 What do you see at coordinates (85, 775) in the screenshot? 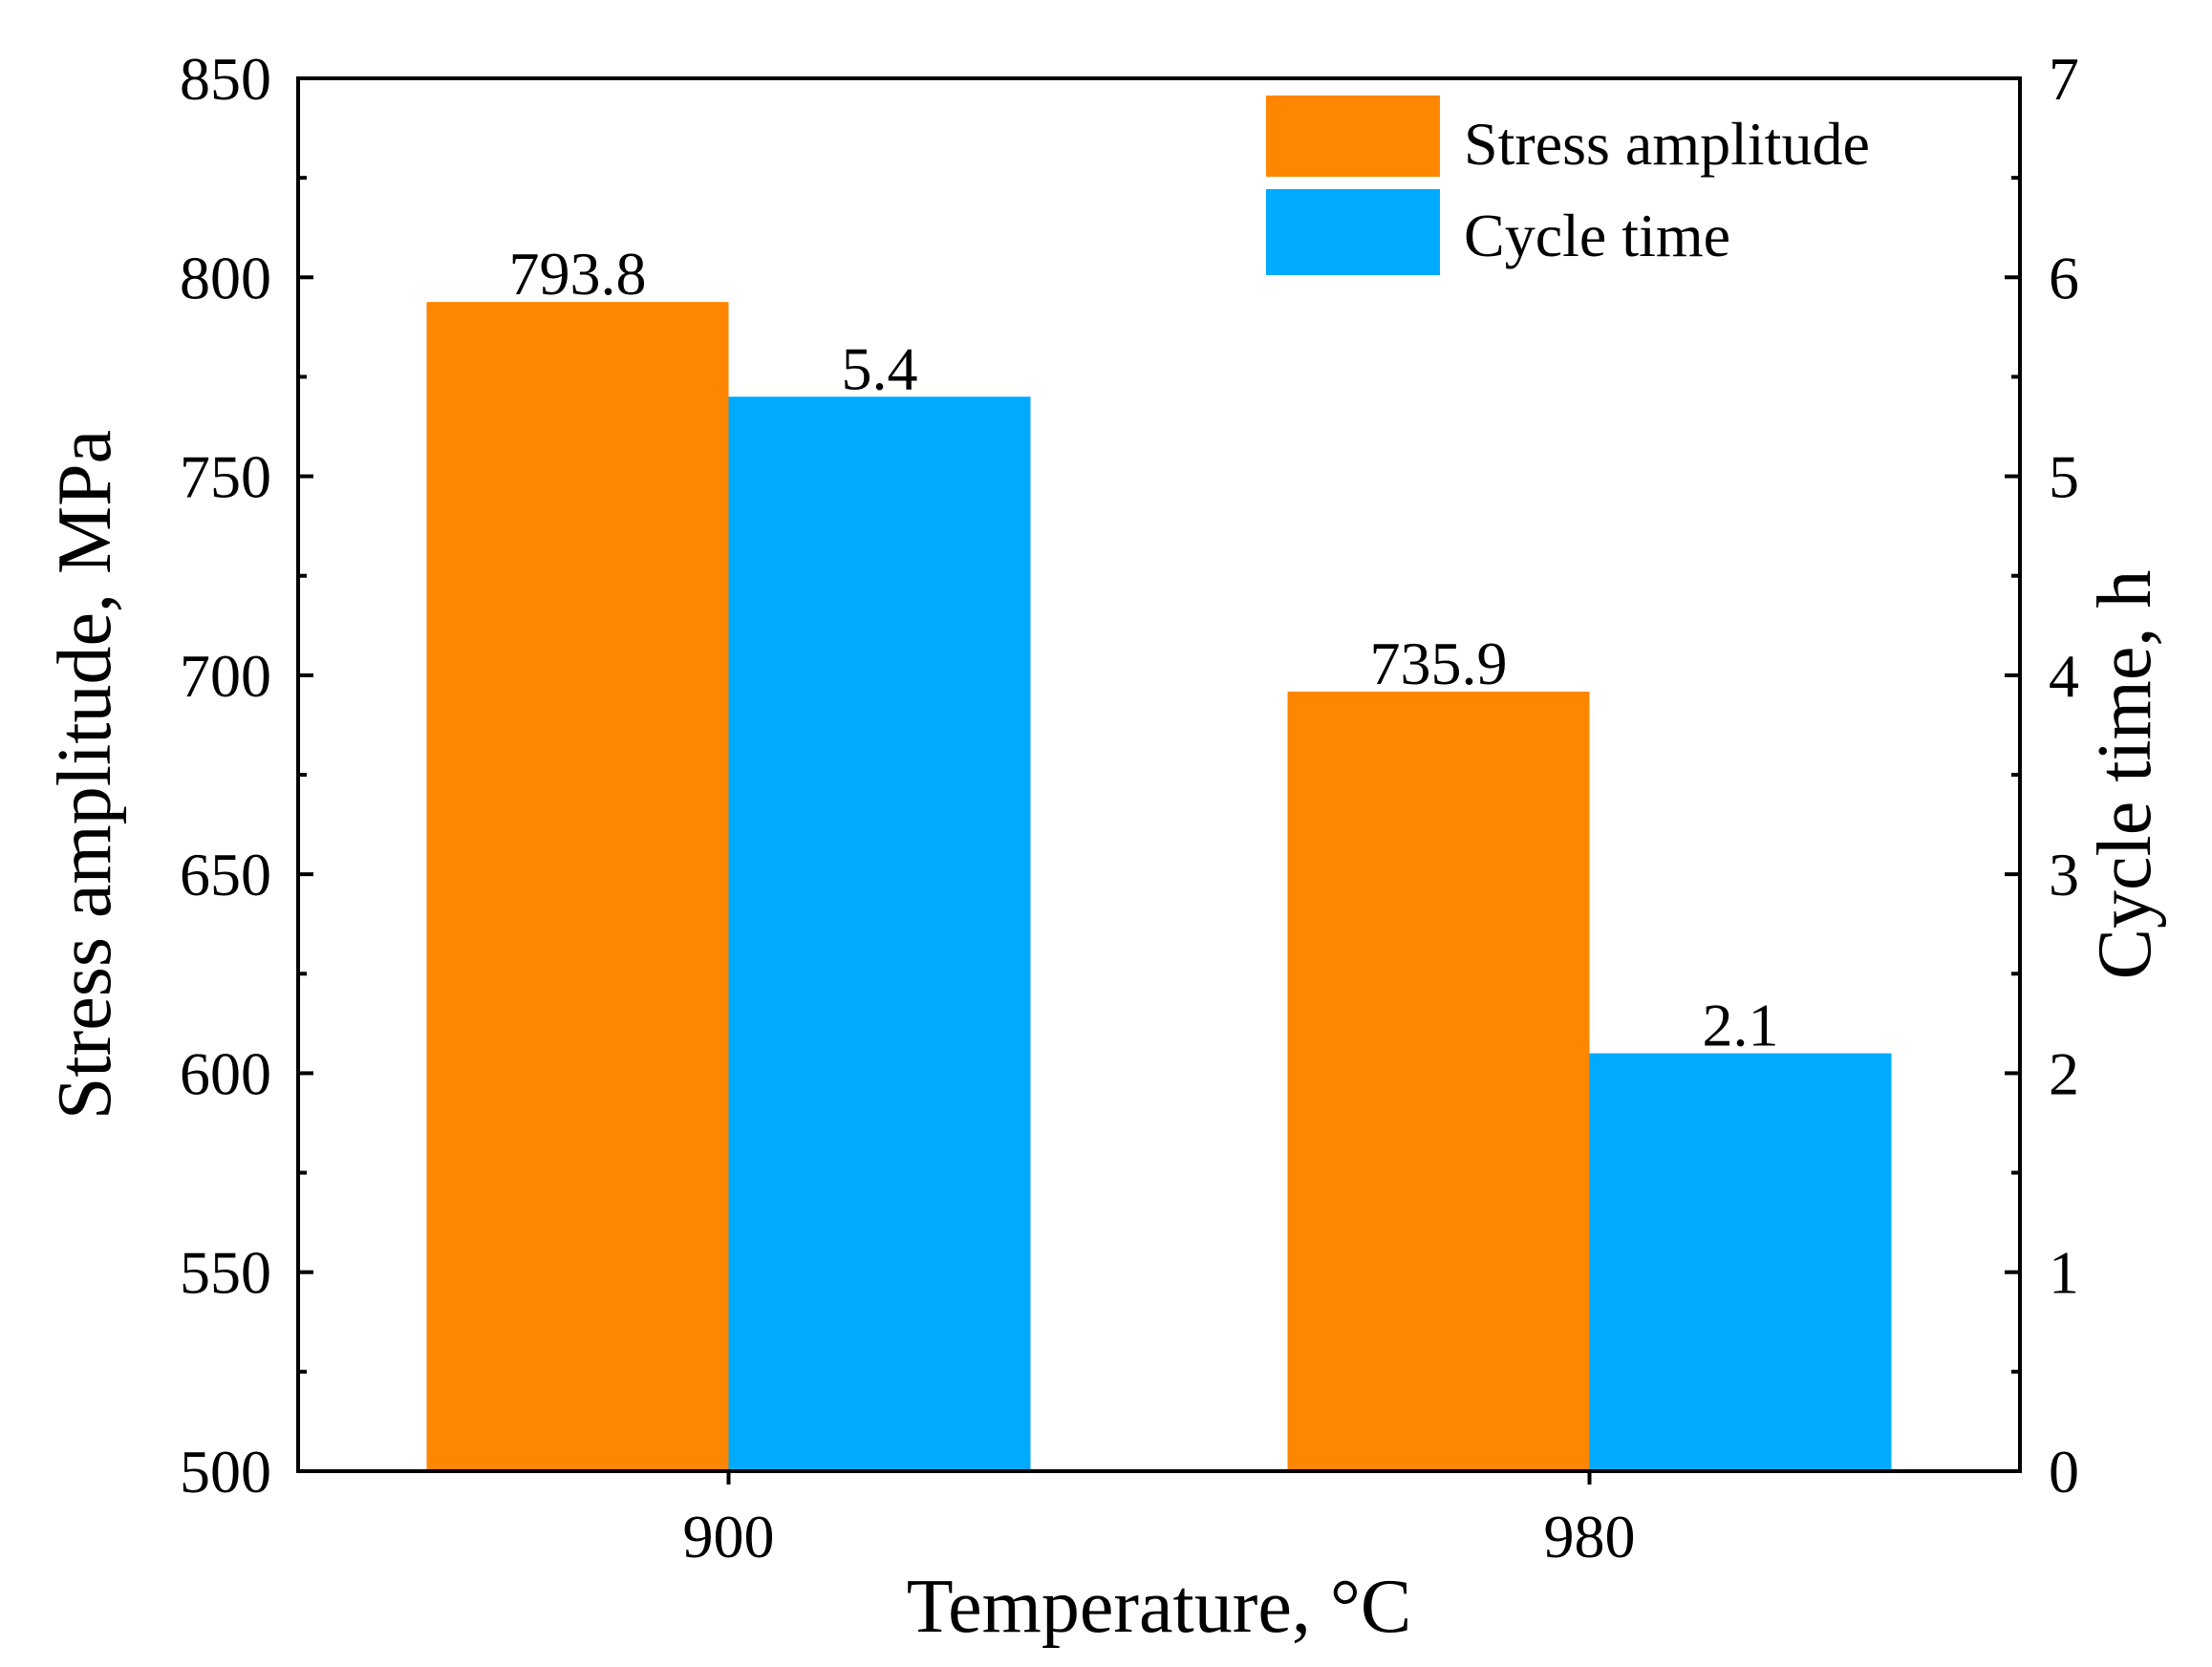
I see `left-y-axis-title: Stress amplitude, MPa` at bounding box center [85, 775].